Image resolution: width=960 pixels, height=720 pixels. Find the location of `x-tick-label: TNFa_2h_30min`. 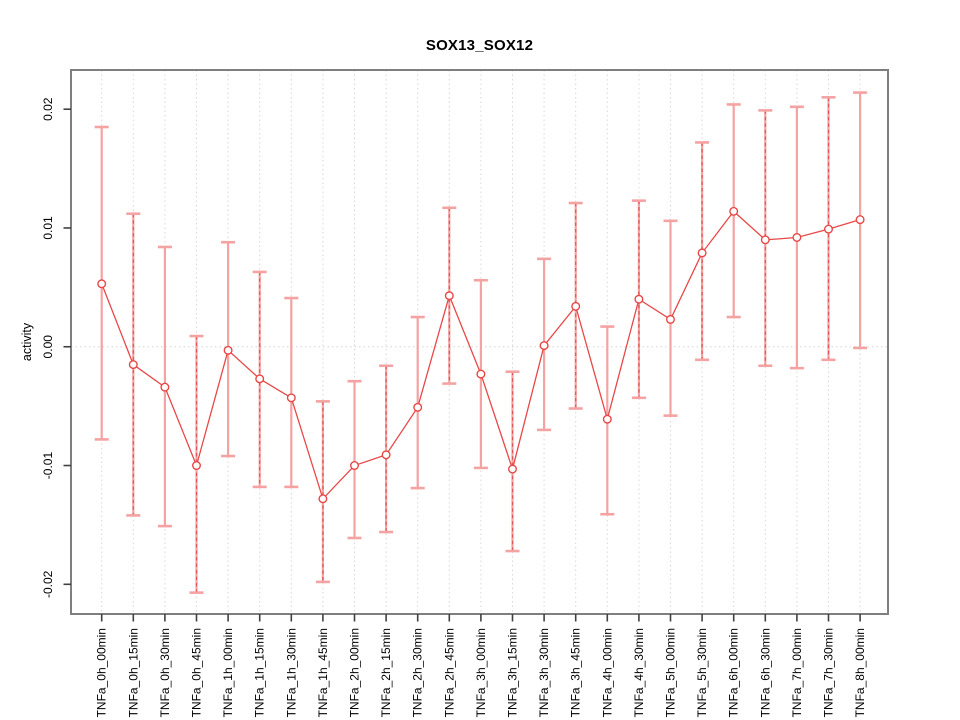

x-tick-label: TNFa_2h_30min is located at coordinates (418, 672).